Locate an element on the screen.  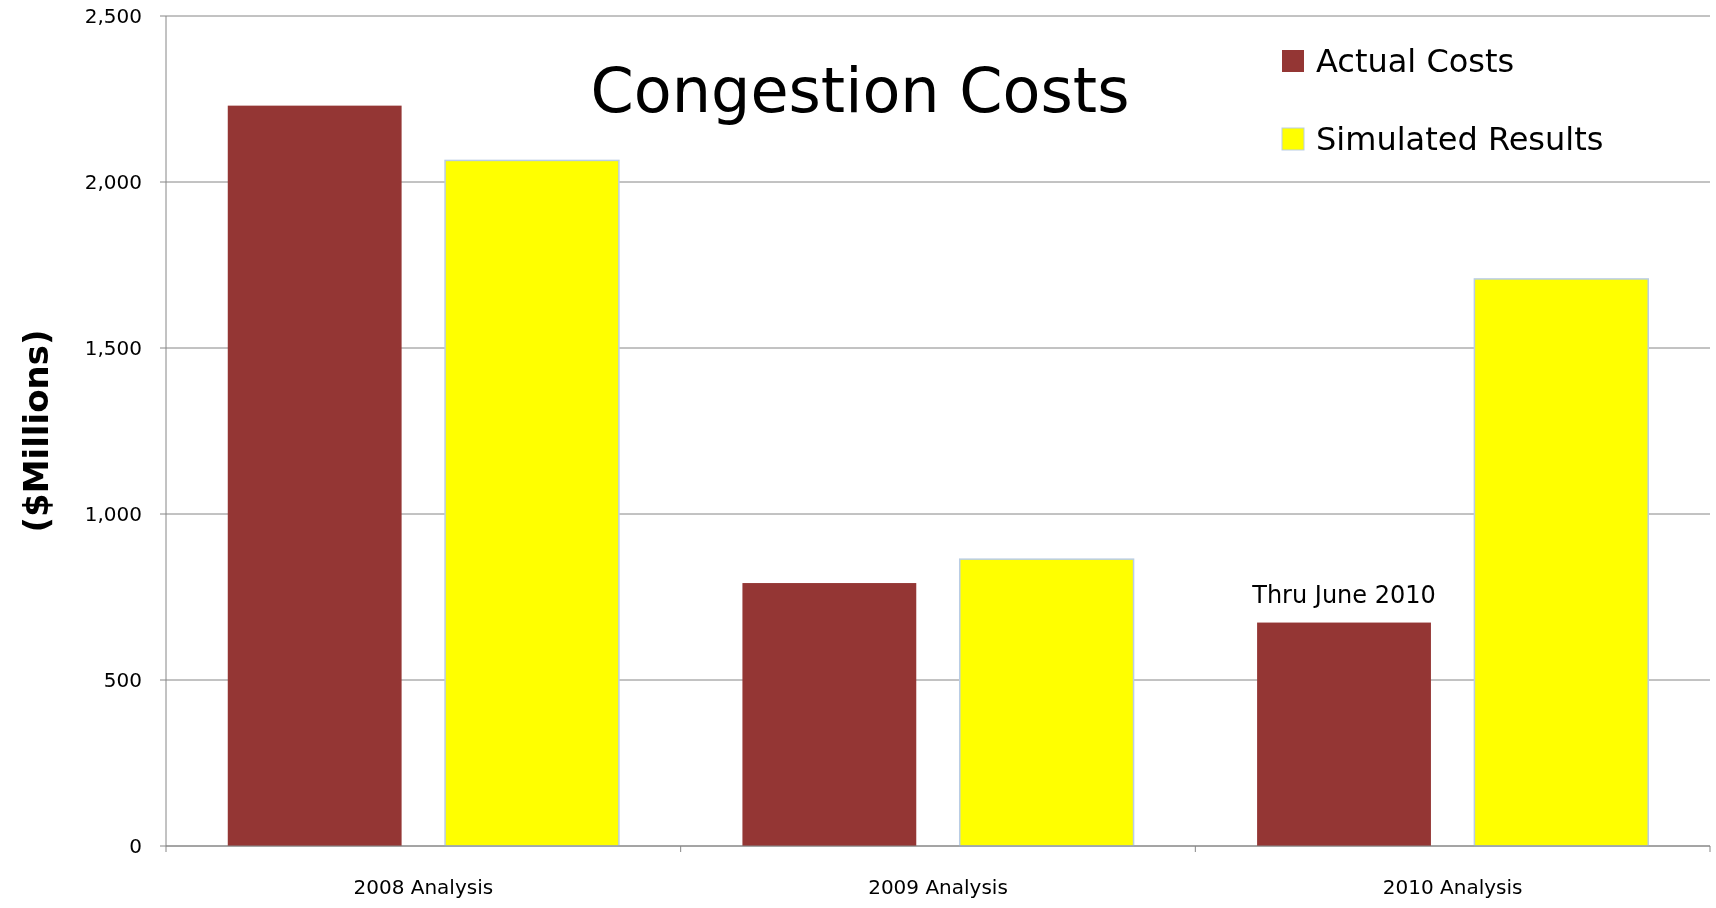
y-tick-label: 0 is located at coordinates (135, 846).